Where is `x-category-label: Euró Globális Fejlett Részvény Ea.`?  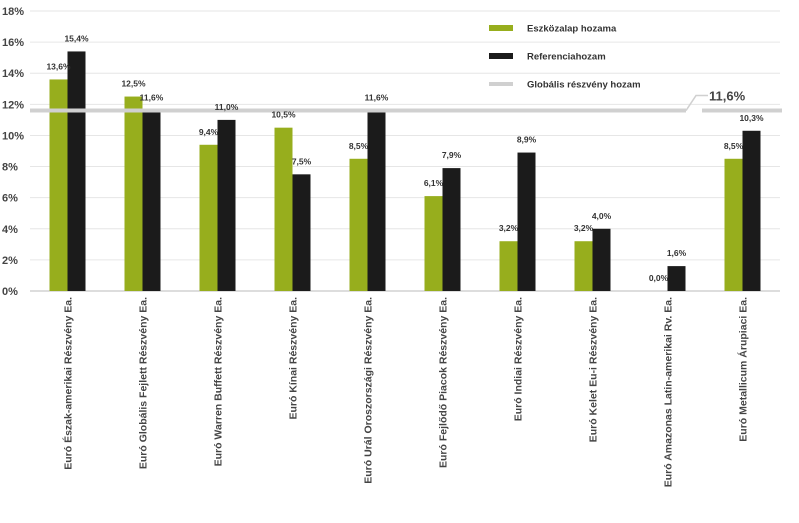 x-category-label: Euró Globális Fejlett Részvény Ea. is located at coordinates (144, 383).